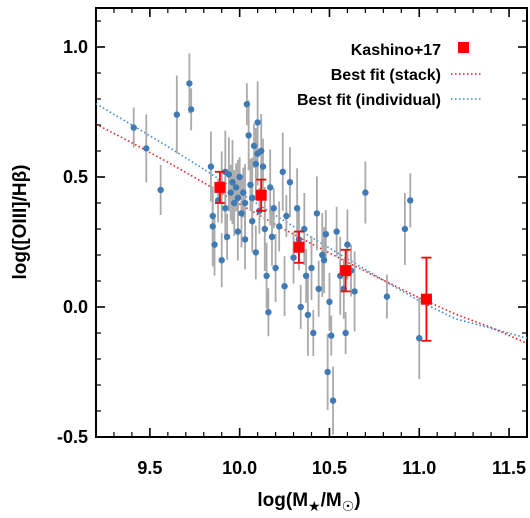 Image resolution: width=530 pixels, height=518 pixels. Describe the element at coordinates (396, 50) in the screenshot. I see `legend-label-kashino: Kashino+17` at that location.